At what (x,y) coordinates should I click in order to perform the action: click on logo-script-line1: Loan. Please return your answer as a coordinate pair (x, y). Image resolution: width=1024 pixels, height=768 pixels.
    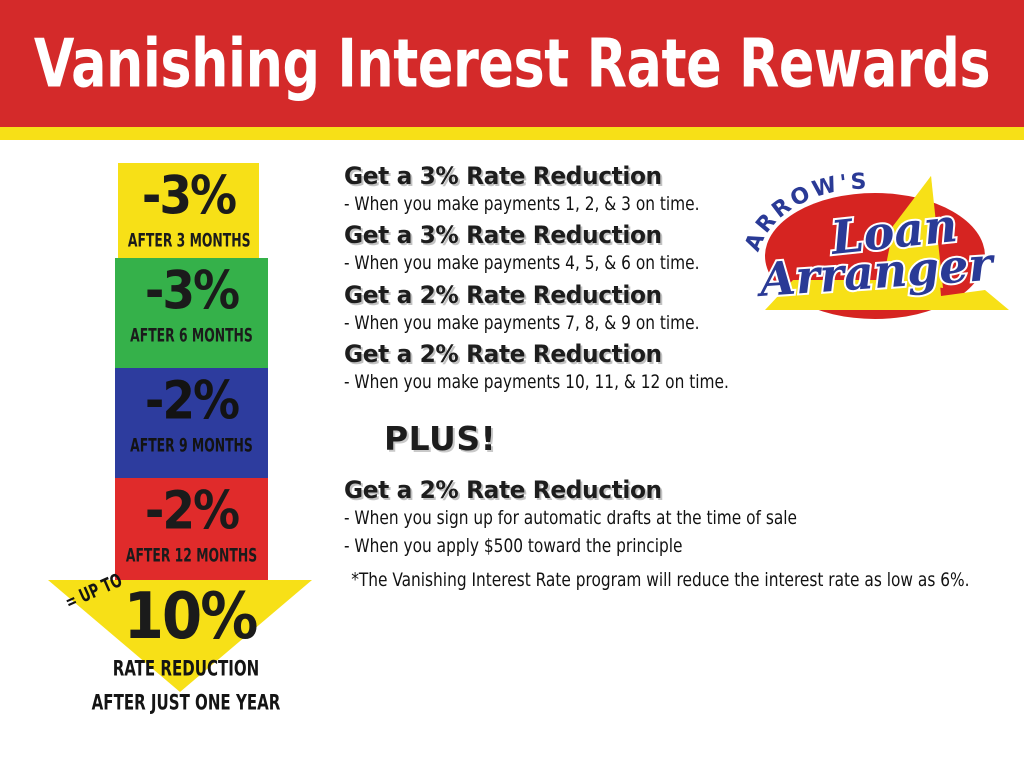
    Looking at the image, I should click on (893, 231).